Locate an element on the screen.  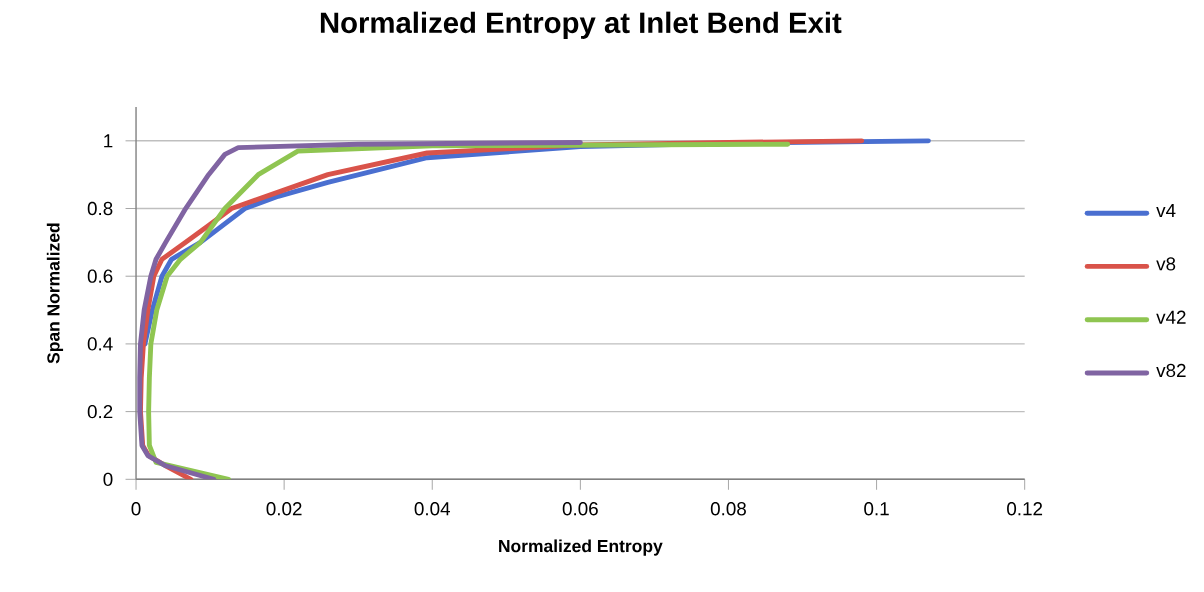
y-tick-label: 0.8 is located at coordinates (100, 209).